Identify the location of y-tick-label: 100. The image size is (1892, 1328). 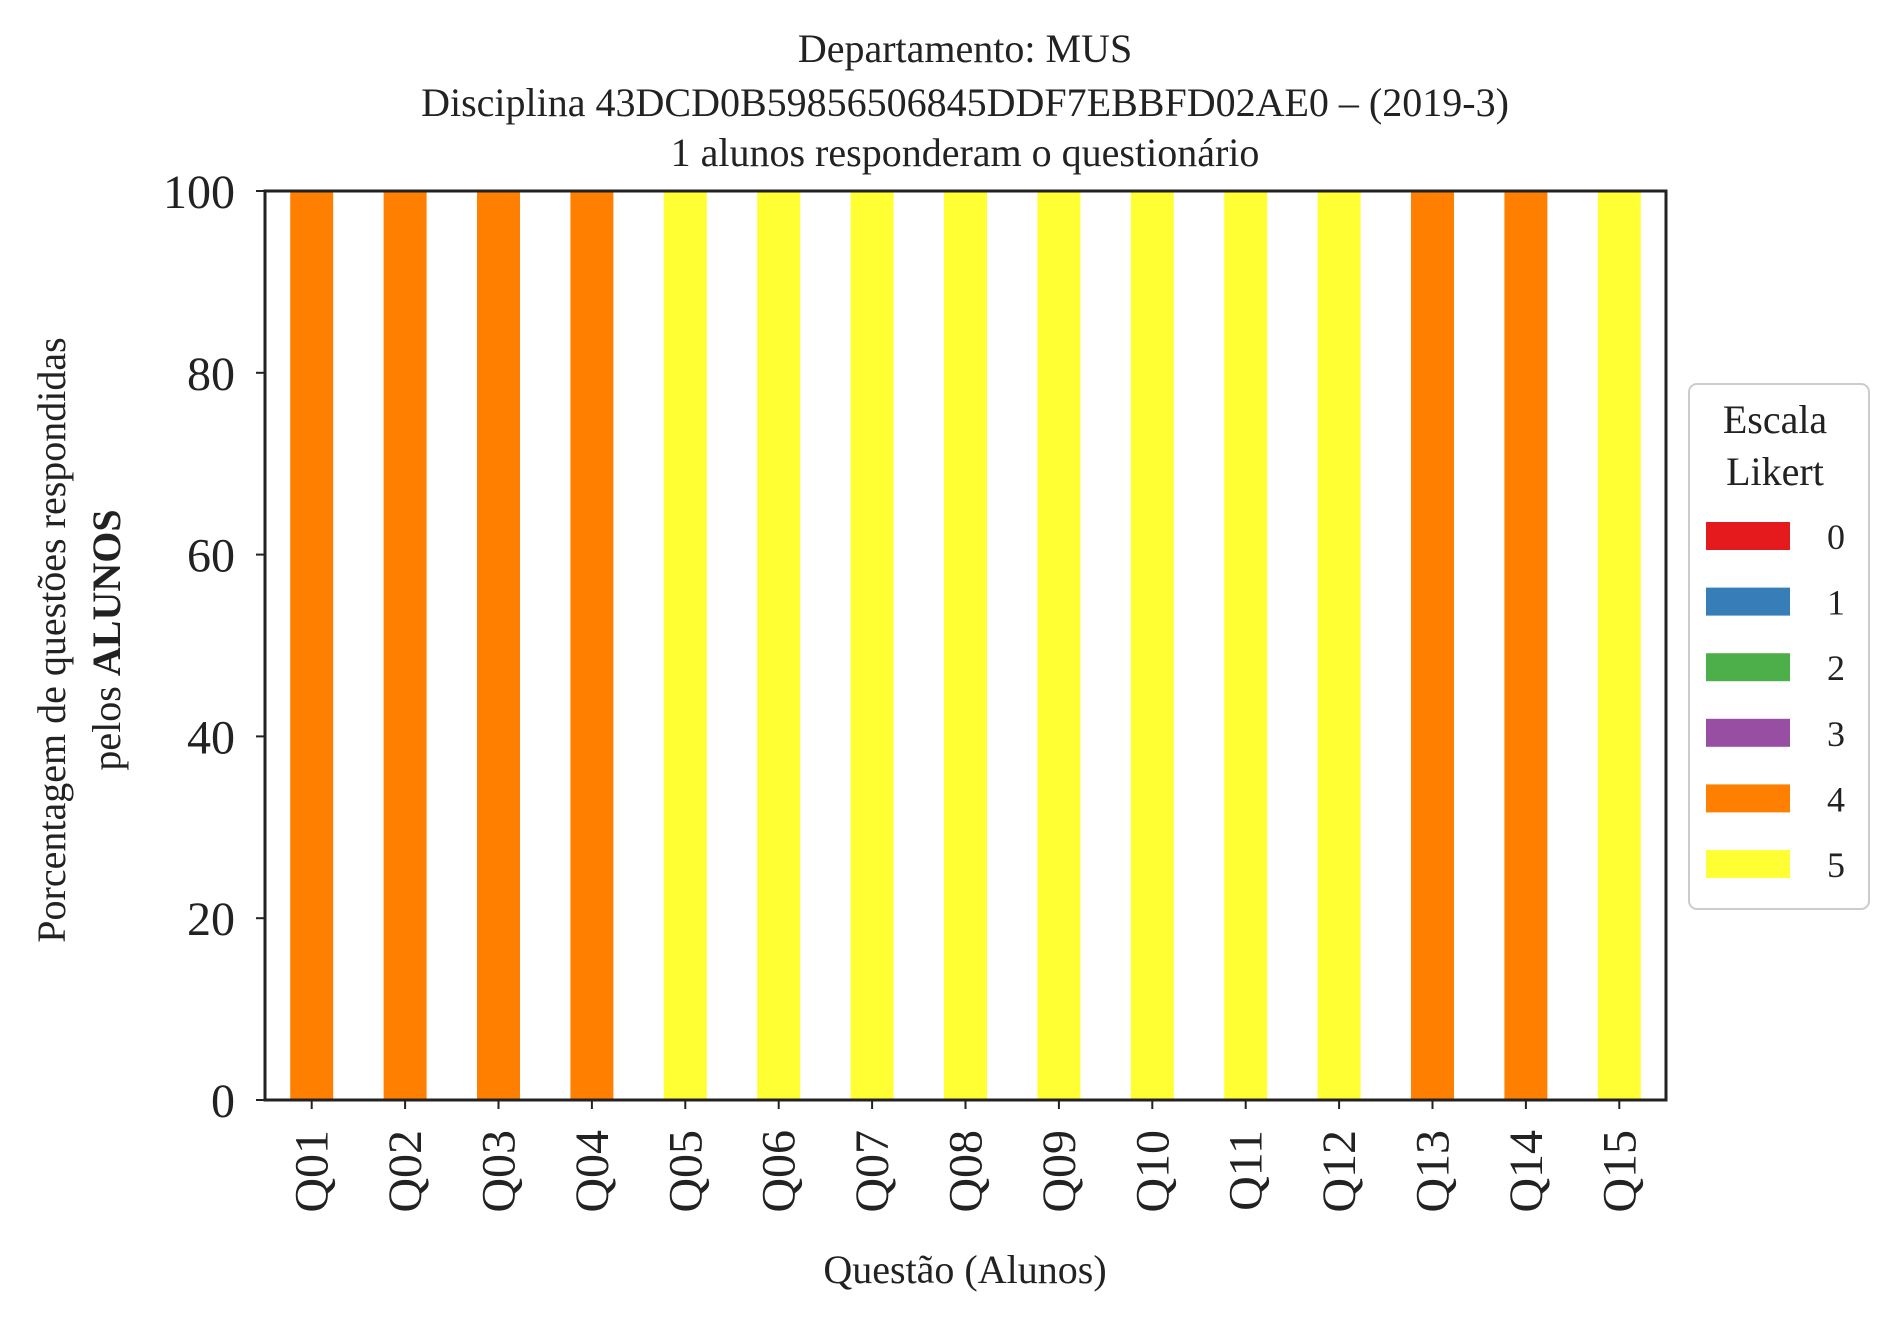
(199, 192).